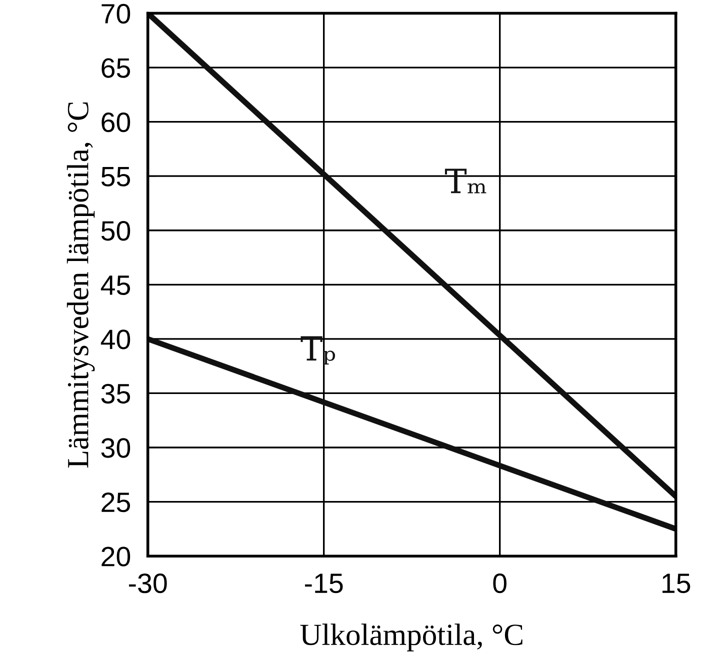 Image resolution: width=704 pixels, height=662 pixels. What do you see at coordinates (116, 556) in the screenshot?
I see `y-tick-label: 20` at bounding box center [116, 556].